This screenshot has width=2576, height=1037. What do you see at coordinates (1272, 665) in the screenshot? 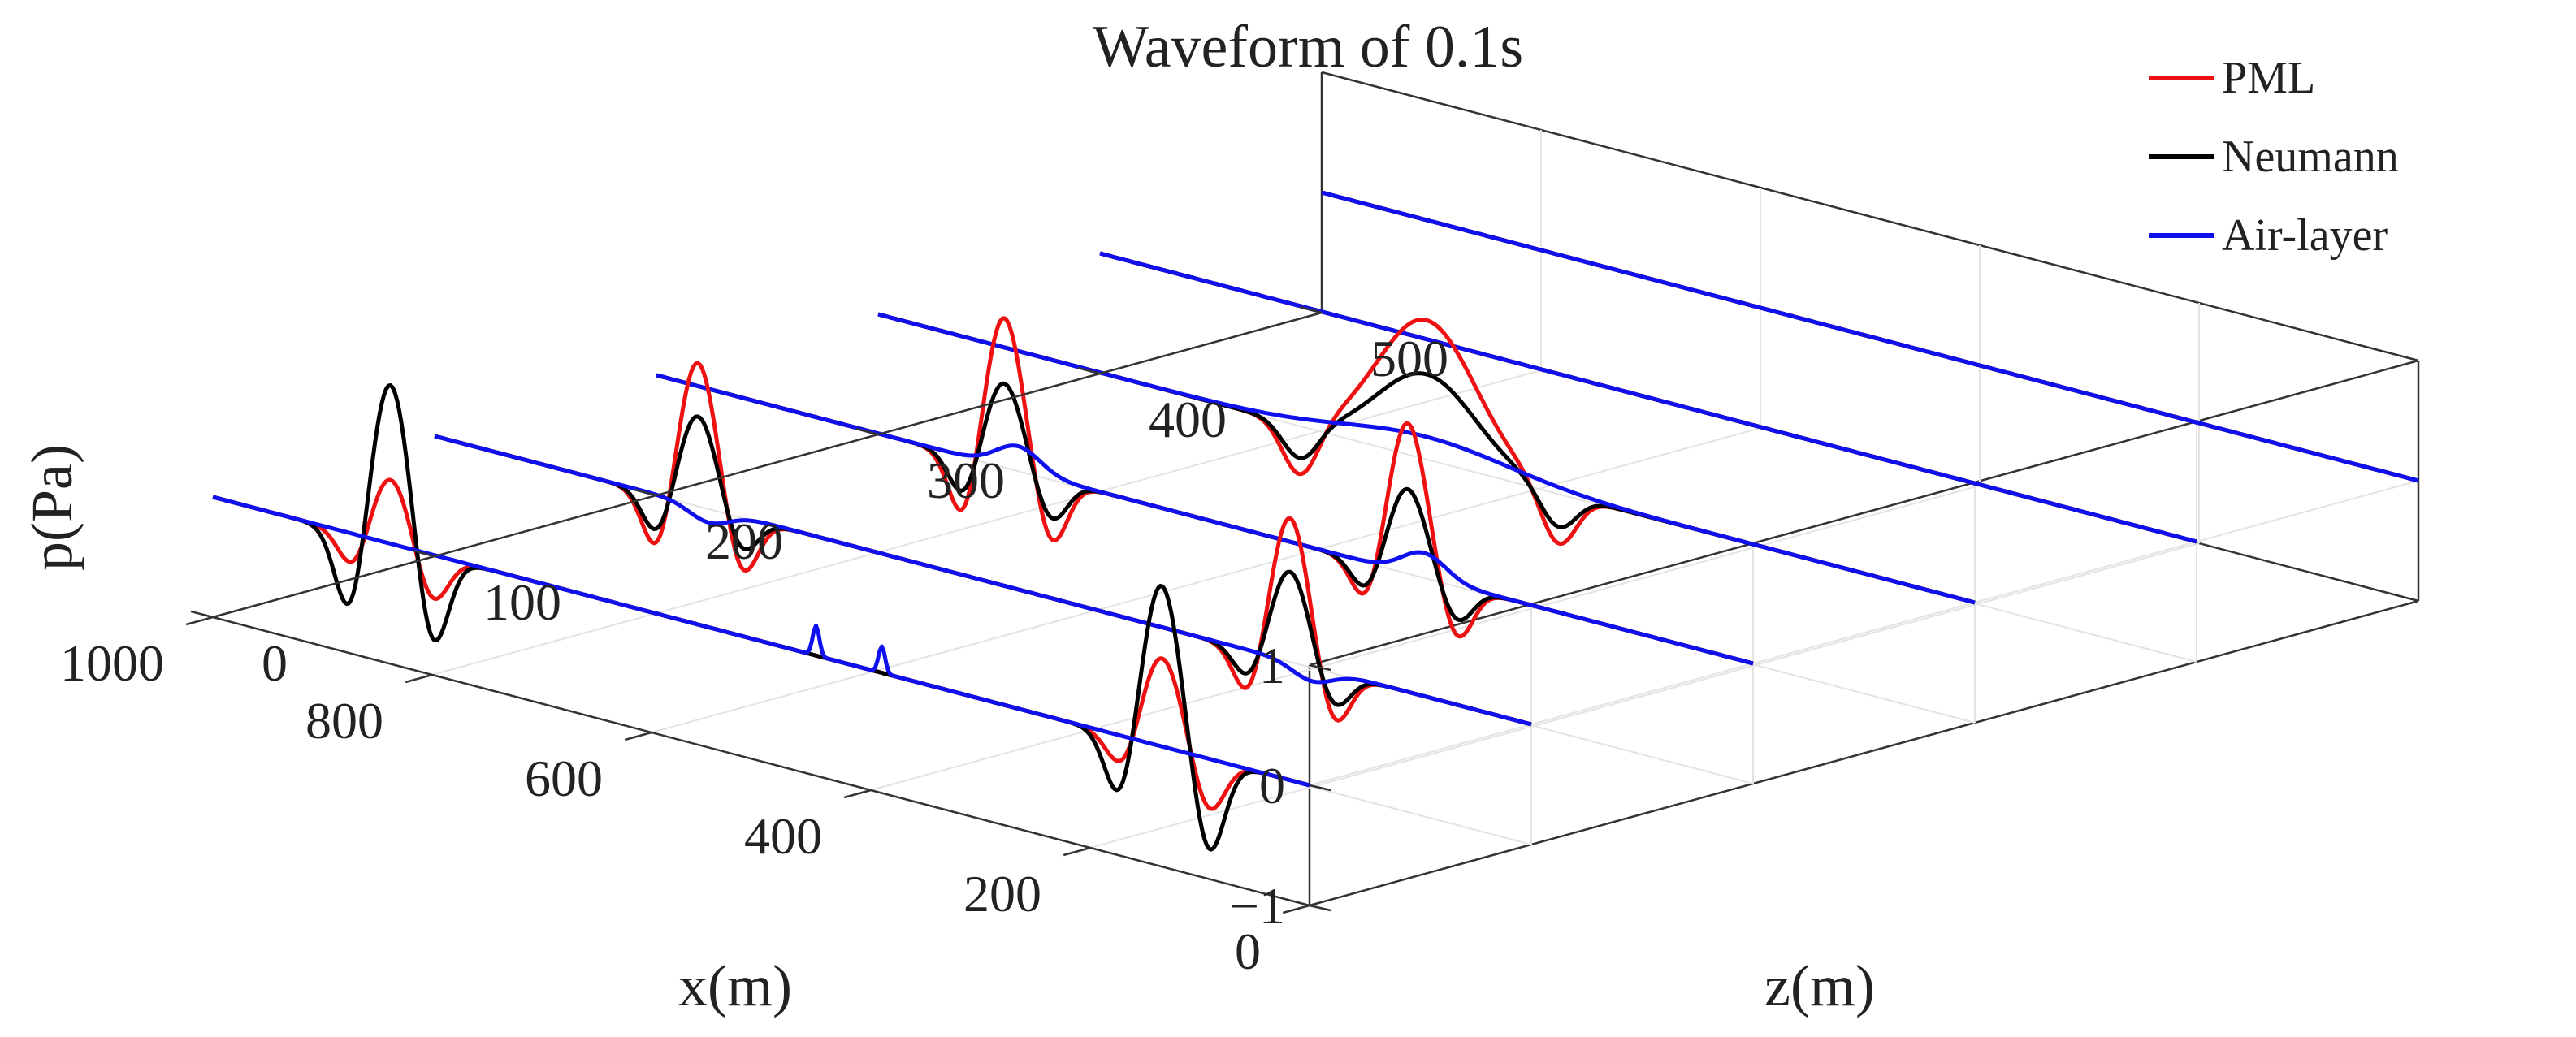
I see `p-tick-label: 1` at bounding box center [1272, 665].